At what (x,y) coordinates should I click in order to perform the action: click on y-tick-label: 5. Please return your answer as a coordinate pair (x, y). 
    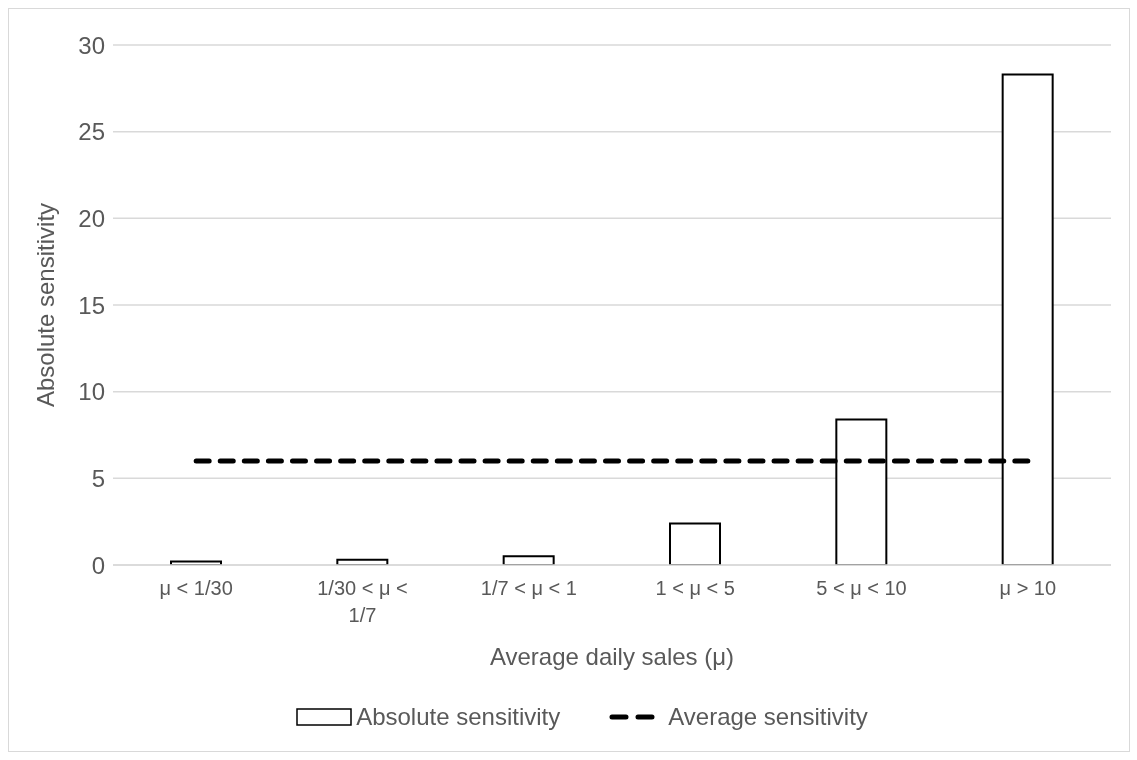
    Looking at the image, I should click on (98, 478).